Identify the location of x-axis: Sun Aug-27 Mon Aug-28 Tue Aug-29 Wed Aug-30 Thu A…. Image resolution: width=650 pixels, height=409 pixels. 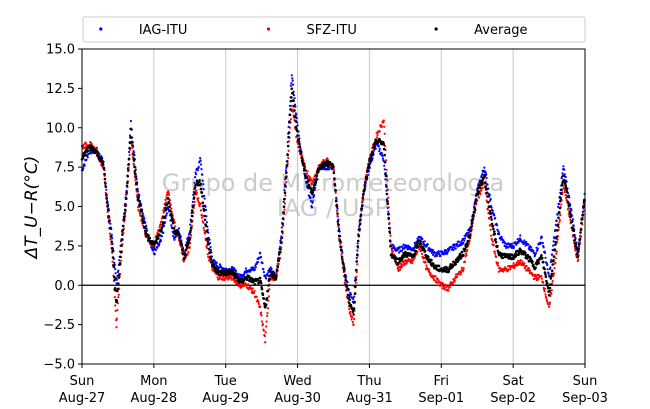
(333, 385).